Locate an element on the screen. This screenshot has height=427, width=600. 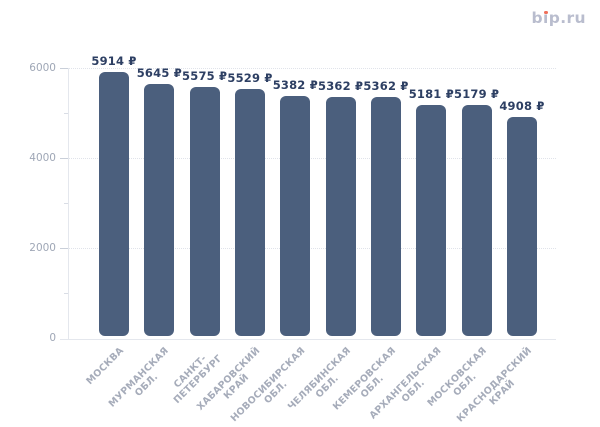
bar-value-label: 5575 ₽ is located at coordinates (205, 76).